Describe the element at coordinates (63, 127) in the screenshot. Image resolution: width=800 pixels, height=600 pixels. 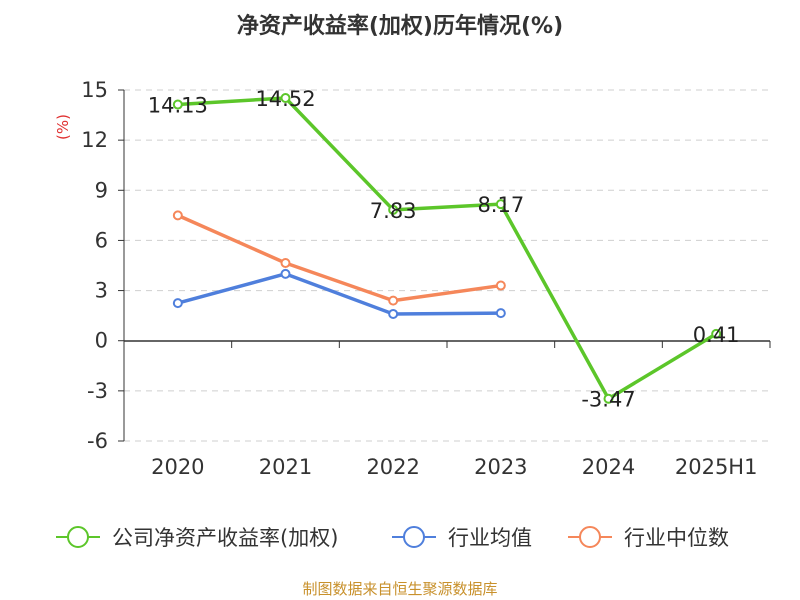
I see `y-axis-label: (%)` at that location.